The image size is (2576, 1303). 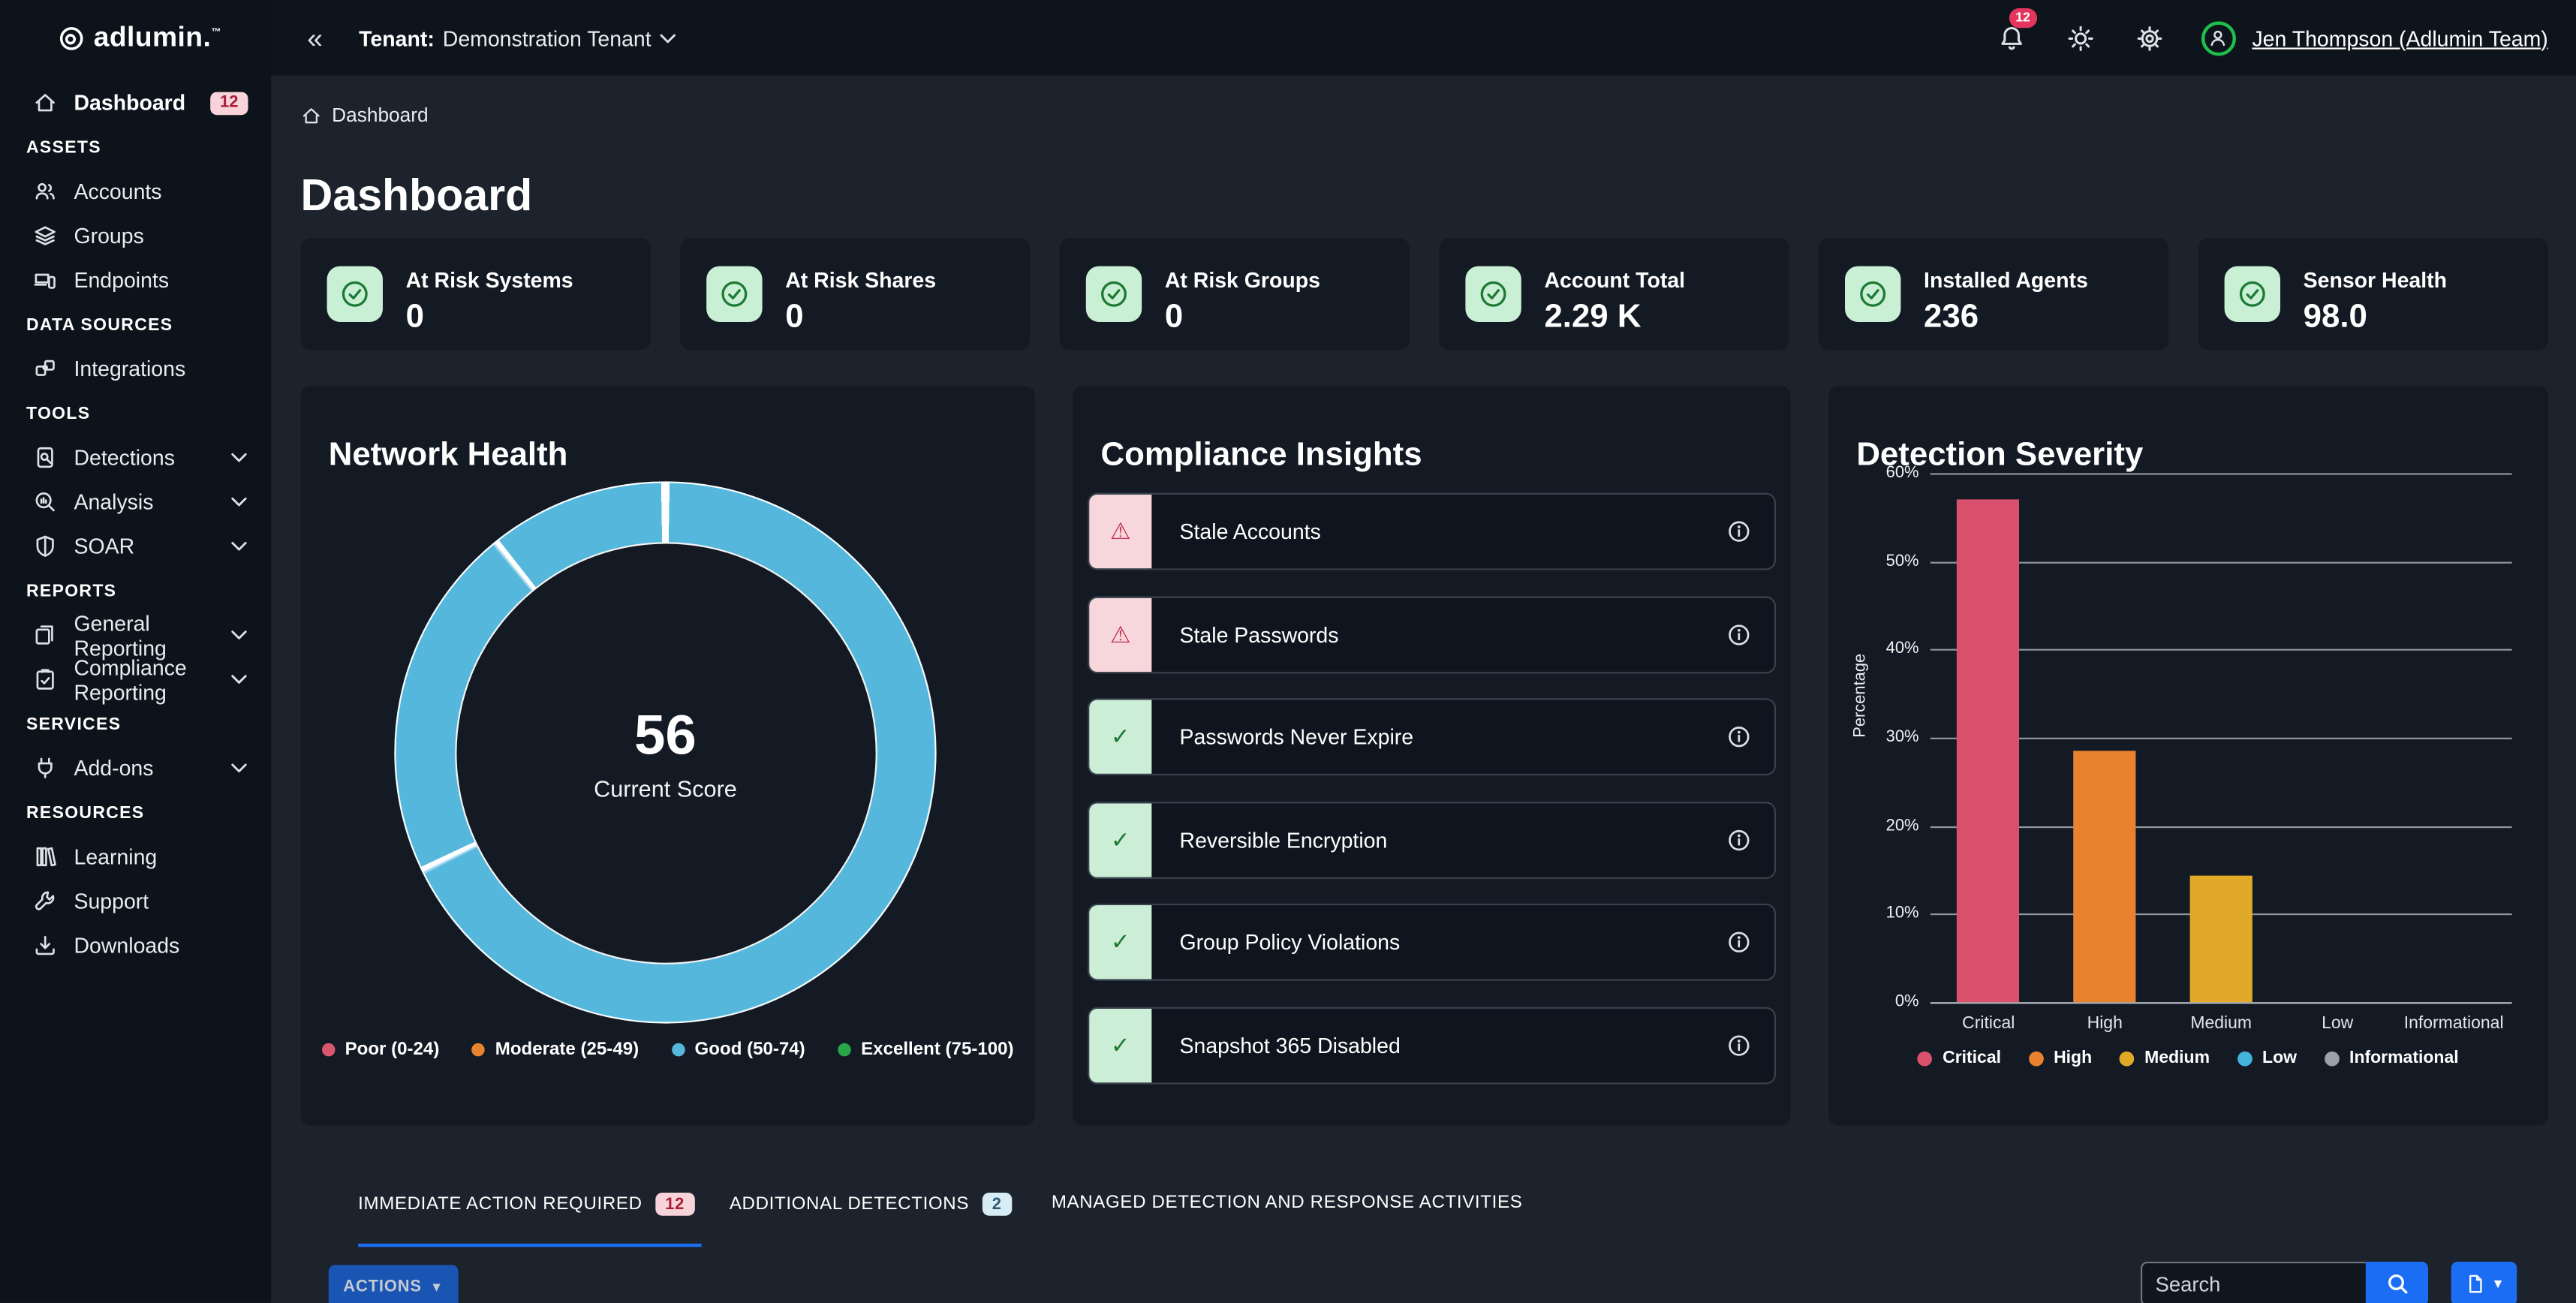 What do you see at coordinates (45, 191) in the screenshot?
I see `users-icon` at bounding box center [45, 191].